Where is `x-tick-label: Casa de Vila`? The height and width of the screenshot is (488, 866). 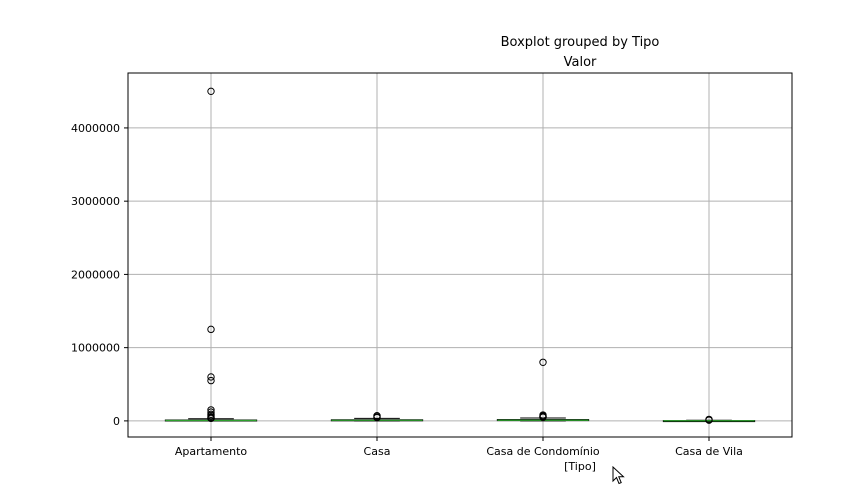 x-tick-label: Casa de Vila is located at coordinates (709, 451).